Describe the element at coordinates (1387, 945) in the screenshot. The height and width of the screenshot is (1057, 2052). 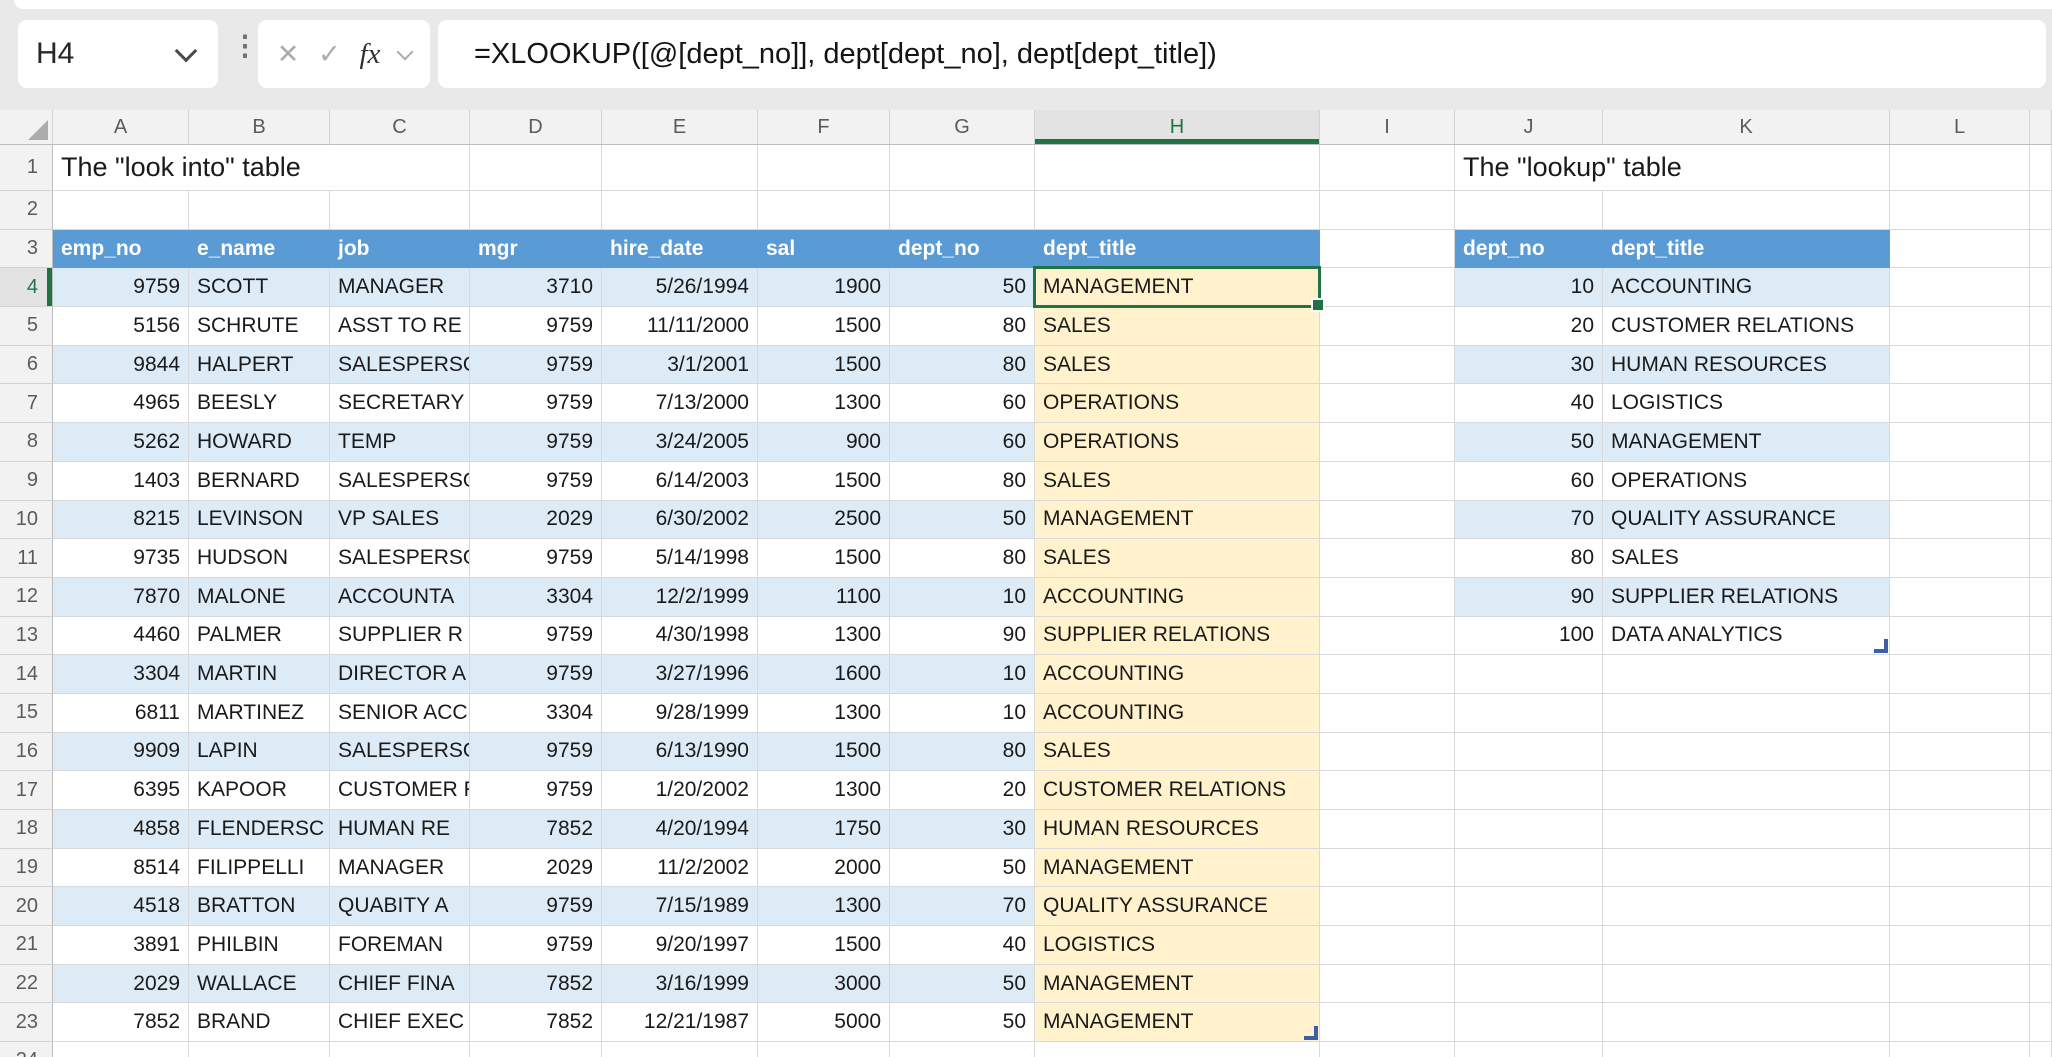
I see `cell-I21` at that location.